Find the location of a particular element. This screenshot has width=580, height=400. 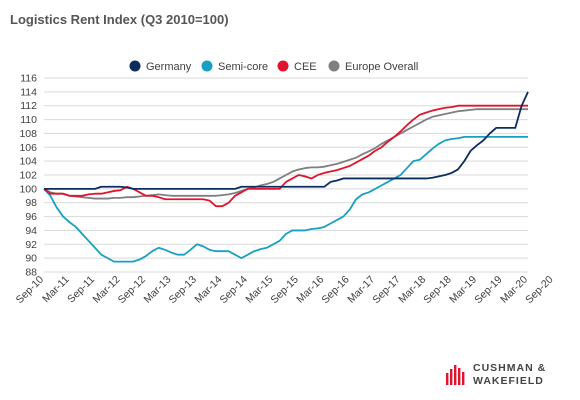

legend-label: CEE is located at coordinates (305, 67).